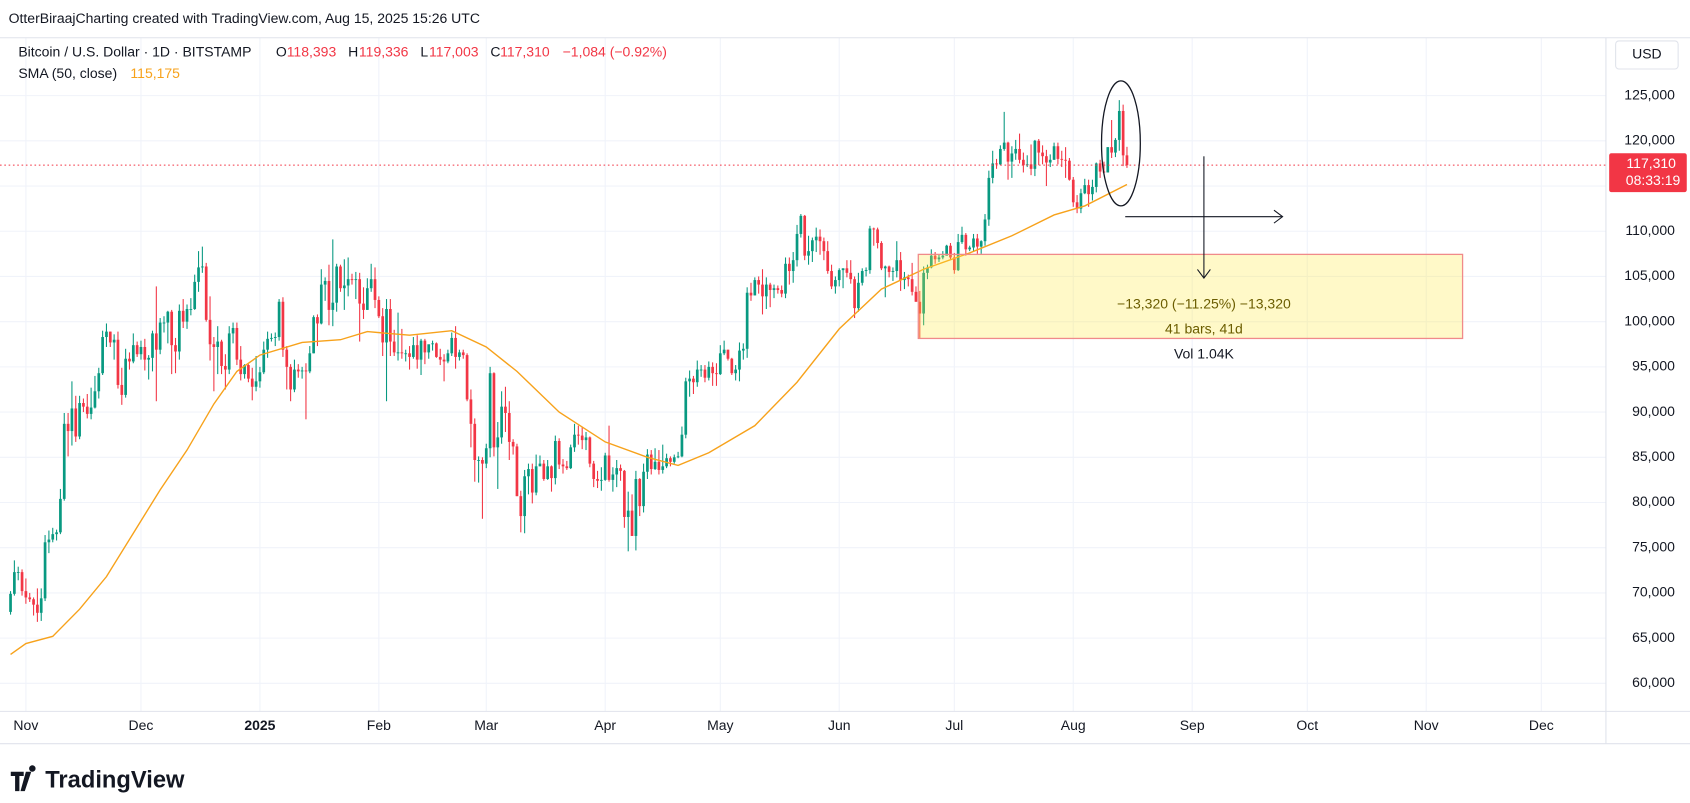 The image size is (1690, 803). I want to click on legend-c-label: C, so click(495, 52).